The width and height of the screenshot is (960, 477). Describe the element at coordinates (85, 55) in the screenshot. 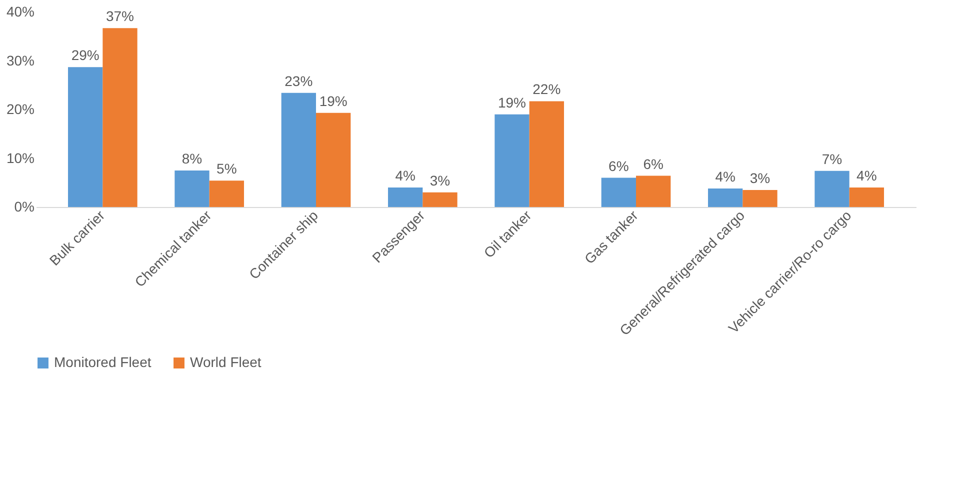

I see `data-label: 29%` at that location.